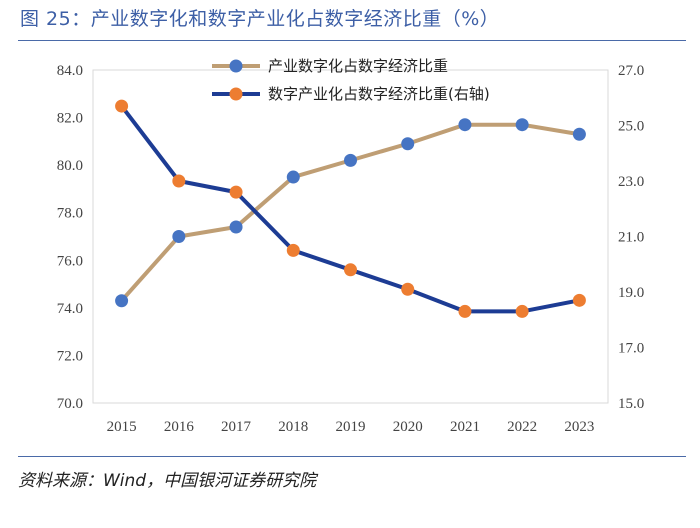 The image size is (700, 528). What do you see at coordinates (579, 427) in the screenshot?
I see `x-axis-tick-label: 2023` at bounding box center [579, 427].